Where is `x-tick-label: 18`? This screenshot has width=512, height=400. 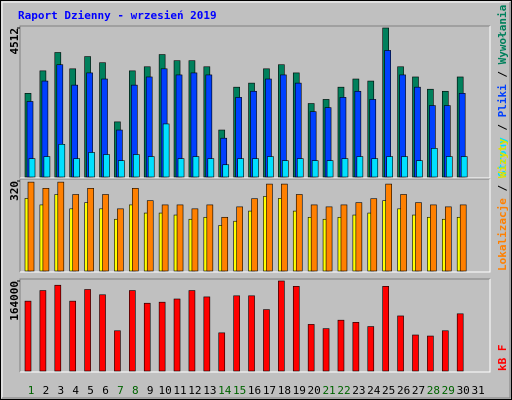 x-tick-label: 18 is located at coordinates (284, 390).